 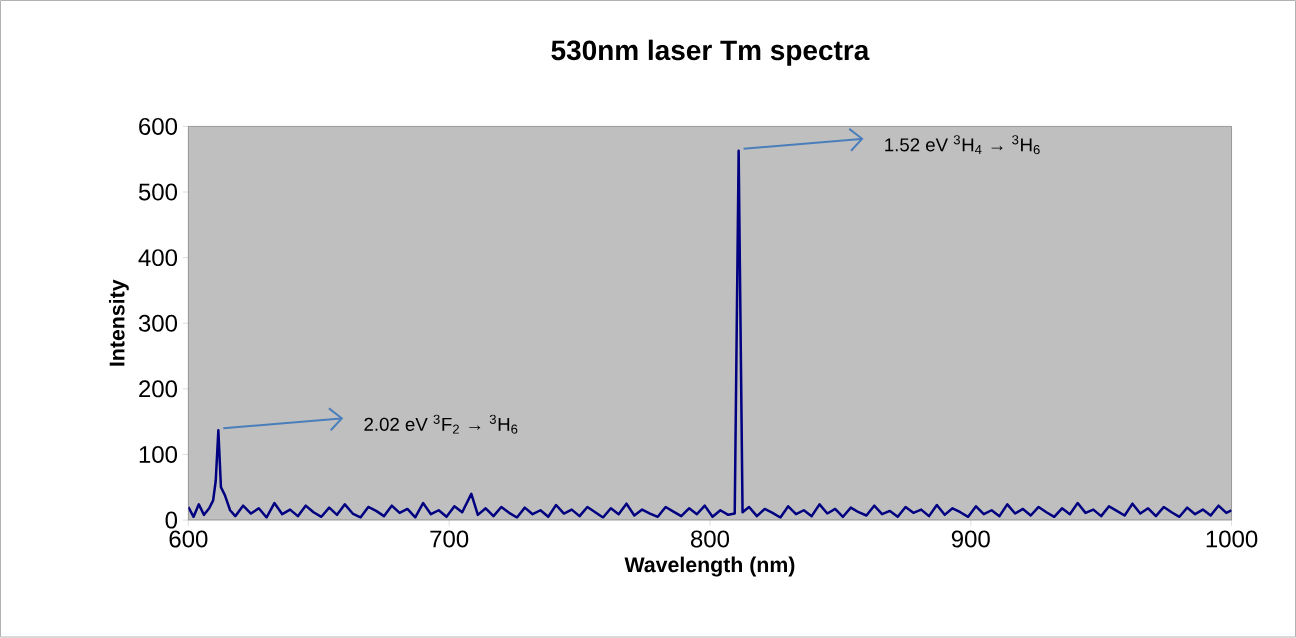 I want to click on x-tick-label: 700, so click(x=449, y=539).